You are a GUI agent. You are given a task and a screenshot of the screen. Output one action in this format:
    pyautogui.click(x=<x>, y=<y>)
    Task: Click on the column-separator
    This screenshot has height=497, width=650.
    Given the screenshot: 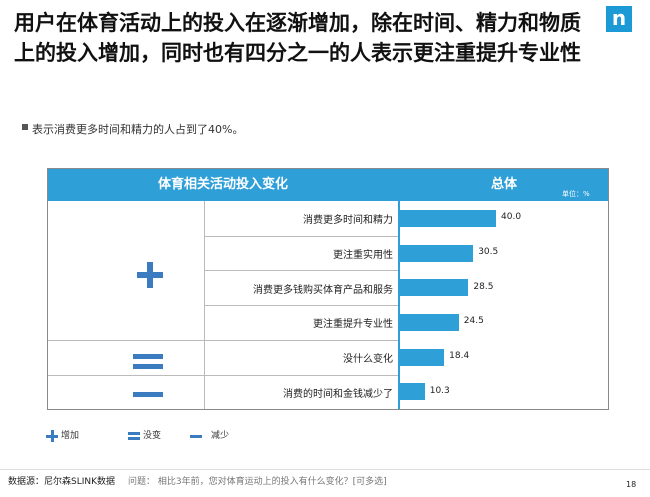 What is the action you would take?
    pyautogui.click(x=399, y=289)
    